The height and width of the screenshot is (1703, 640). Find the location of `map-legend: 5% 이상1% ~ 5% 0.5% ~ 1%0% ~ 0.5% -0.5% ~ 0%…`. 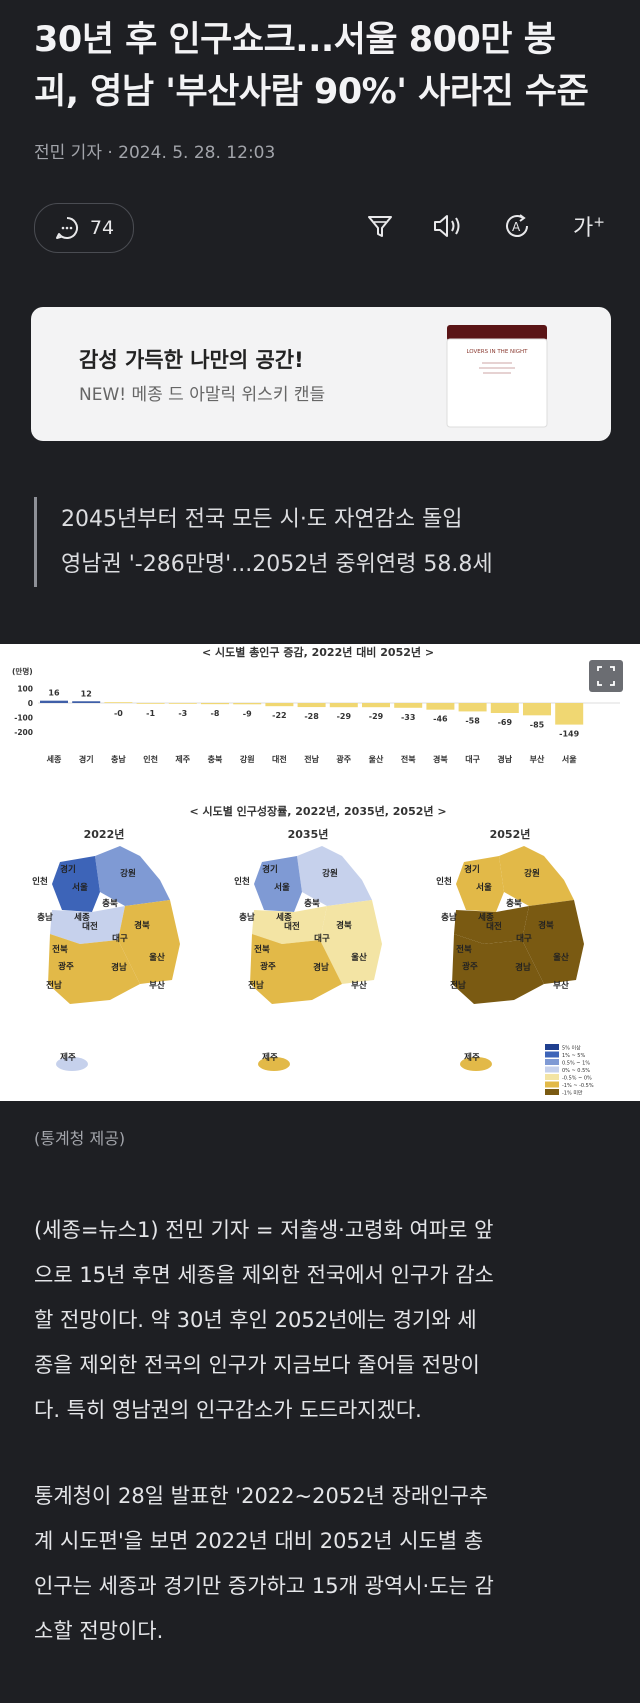

map-legend: 5% 이상1% ~ 5% 0.5% ~ 1%0% ~ 0.5% -0.5% ~ 0%… is located at coordinates (569, 1070).